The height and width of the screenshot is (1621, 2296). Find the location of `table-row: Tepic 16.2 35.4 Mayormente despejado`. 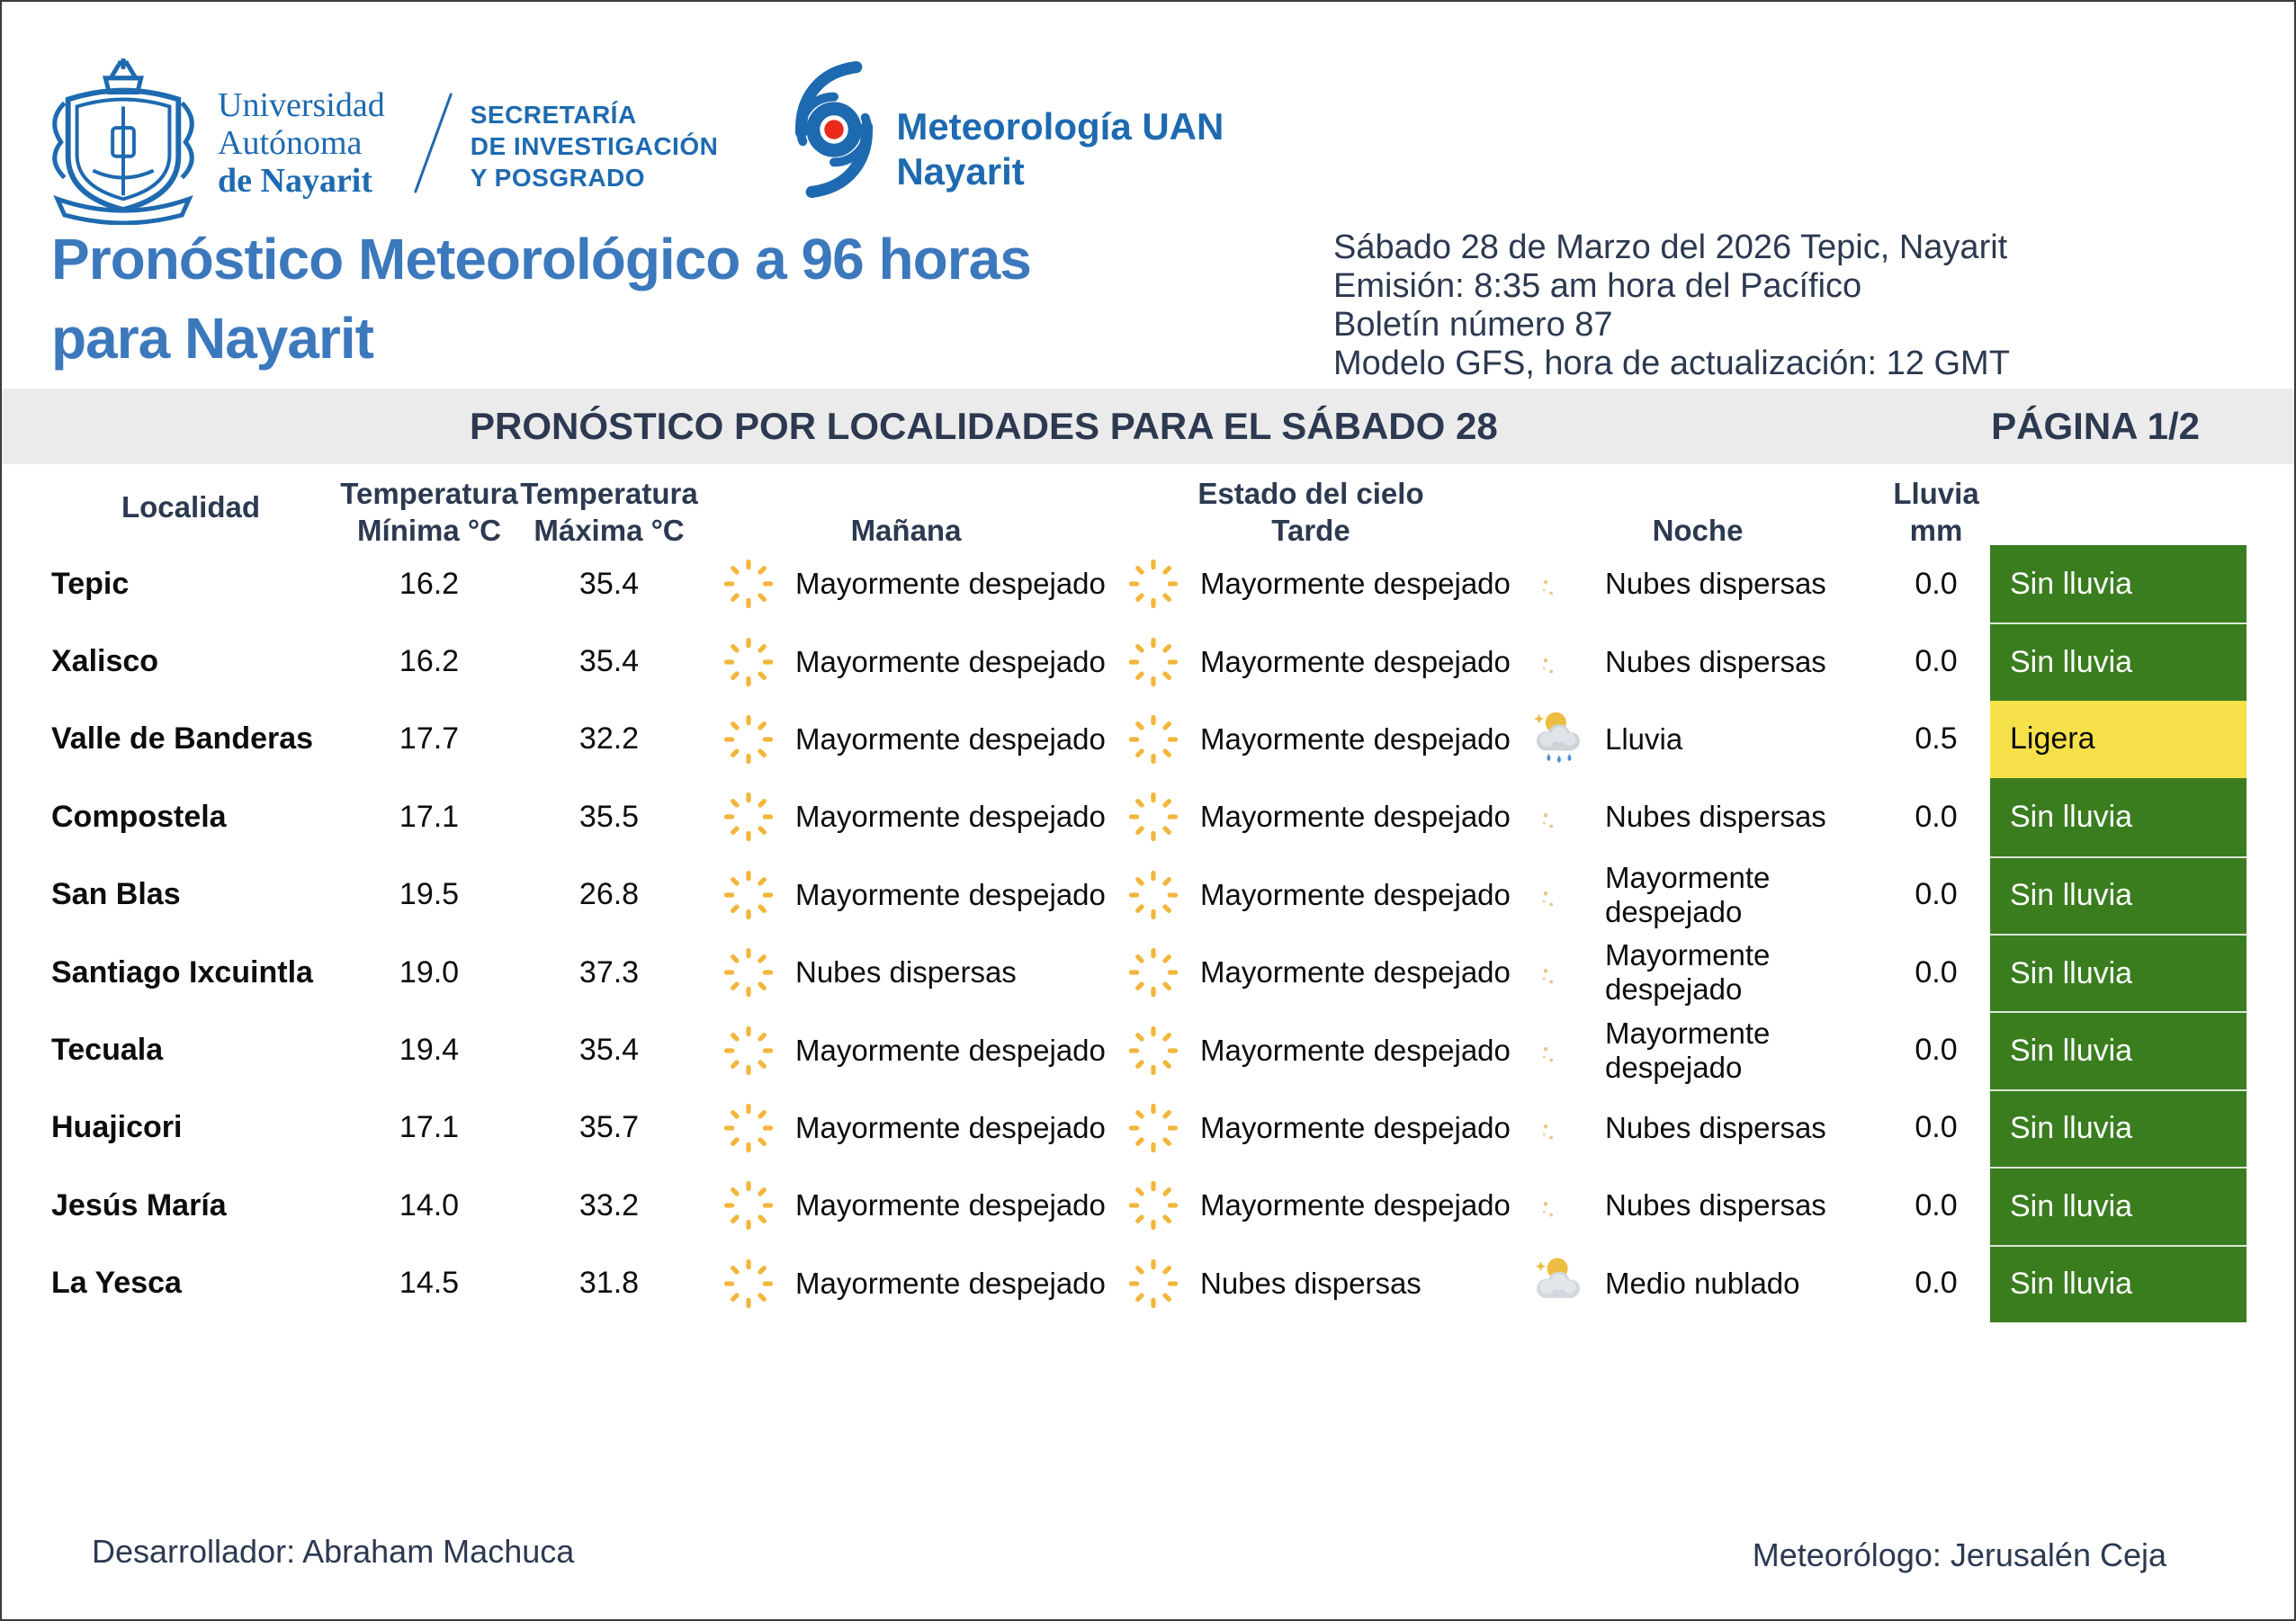

table-row: Tepic 16.2 35.4 Mayormente despejado is located at coordinates (1132, 584).